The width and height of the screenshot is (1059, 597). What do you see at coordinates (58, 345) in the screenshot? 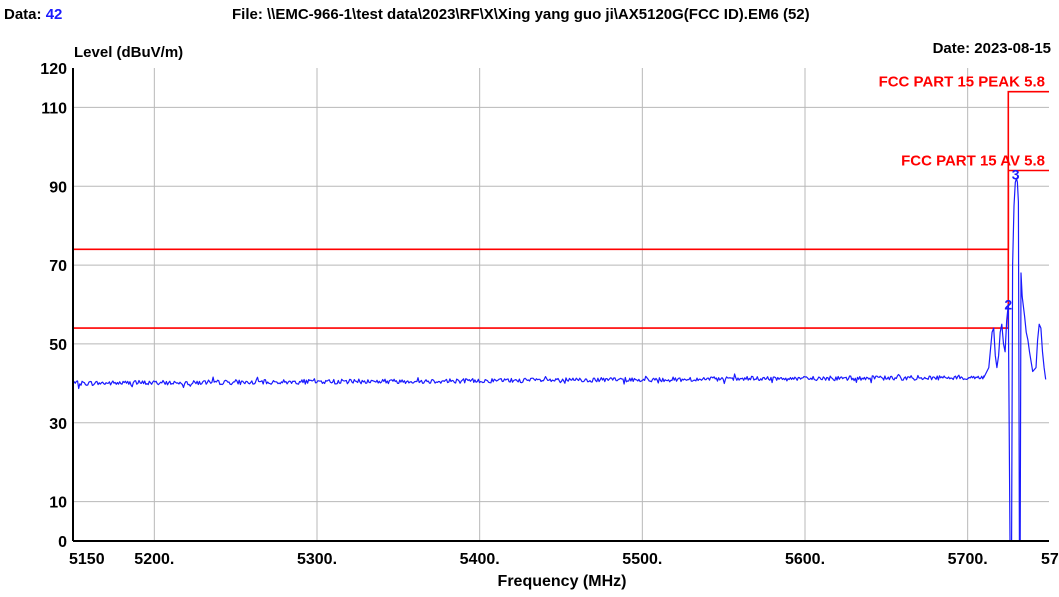
I see `y-tick-label: 50` at bounding box center [58, 345].